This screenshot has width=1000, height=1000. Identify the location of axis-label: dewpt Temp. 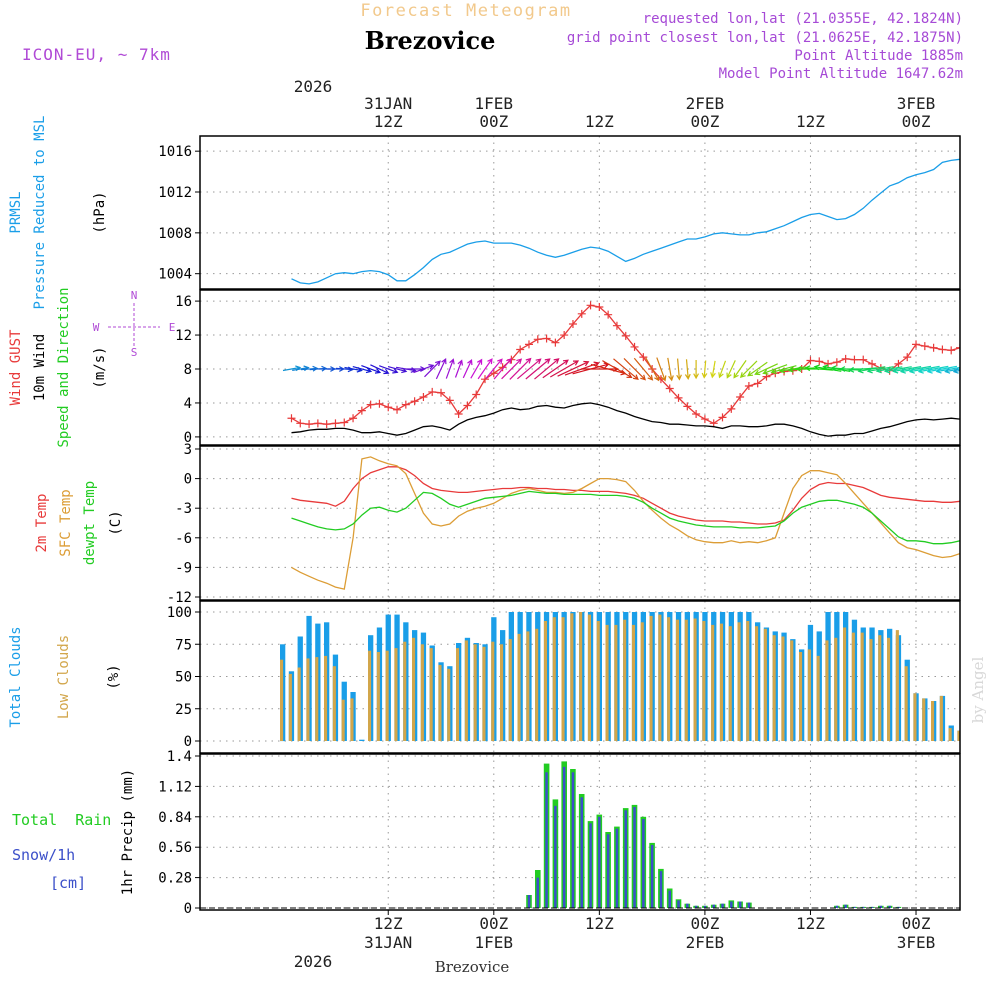
(90, 523).